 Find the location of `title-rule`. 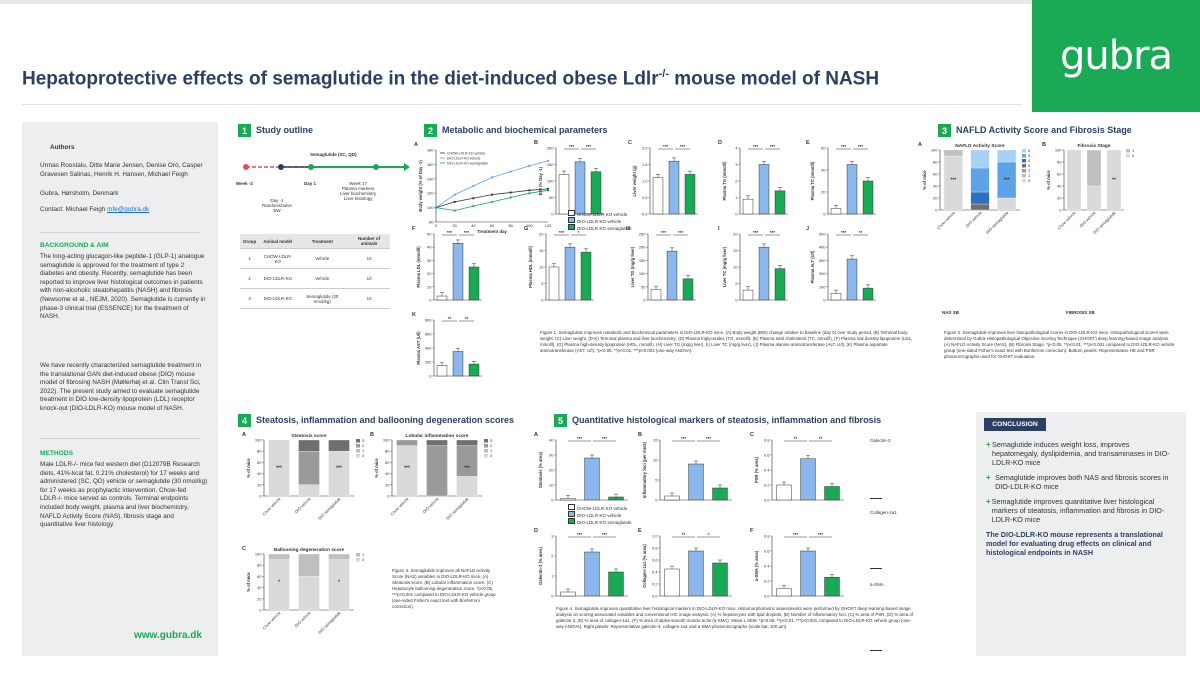

title-rule is located at coordinates (522, 104).